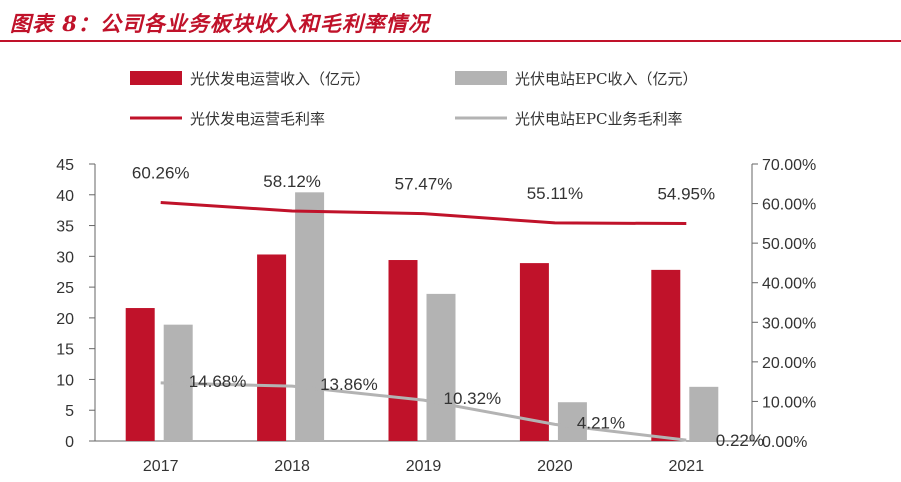 The height and width of the screenshot is (482, 901). Describe the element at coordinates (784, 442) in the screenshot. I see `right-tick-label: 0.00%` at that location.